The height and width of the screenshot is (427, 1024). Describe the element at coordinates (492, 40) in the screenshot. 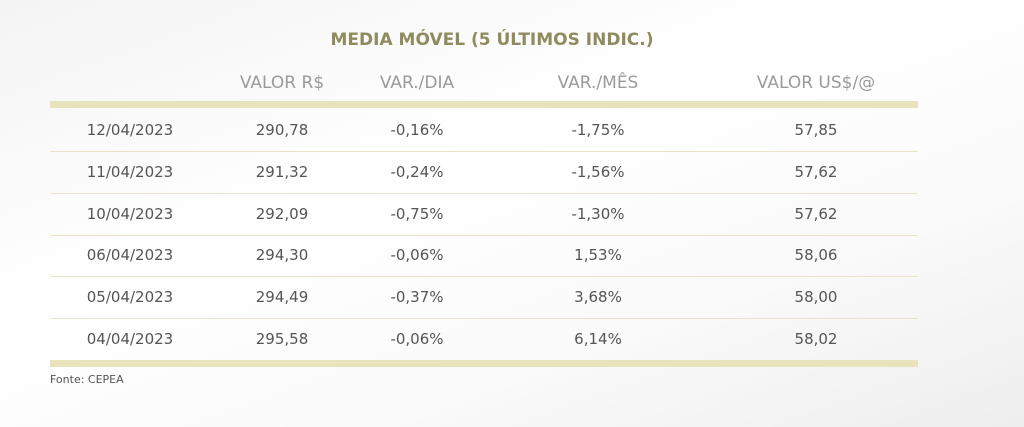

I see `table-title: MEDIA MÓVEL (5 ÚLTIMOS INDIC.)` at that location.